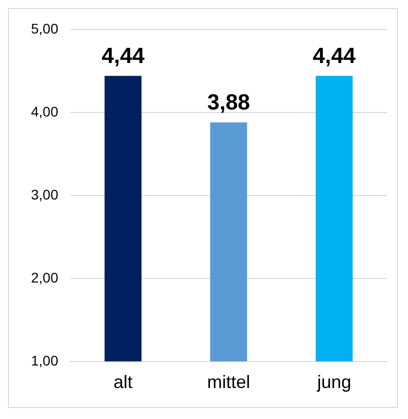 This screenshot has height=419, width=408. Describe the element at coordinates (44, 277) in the screenshot. I see `y-tick-label: 2,00` at that location.